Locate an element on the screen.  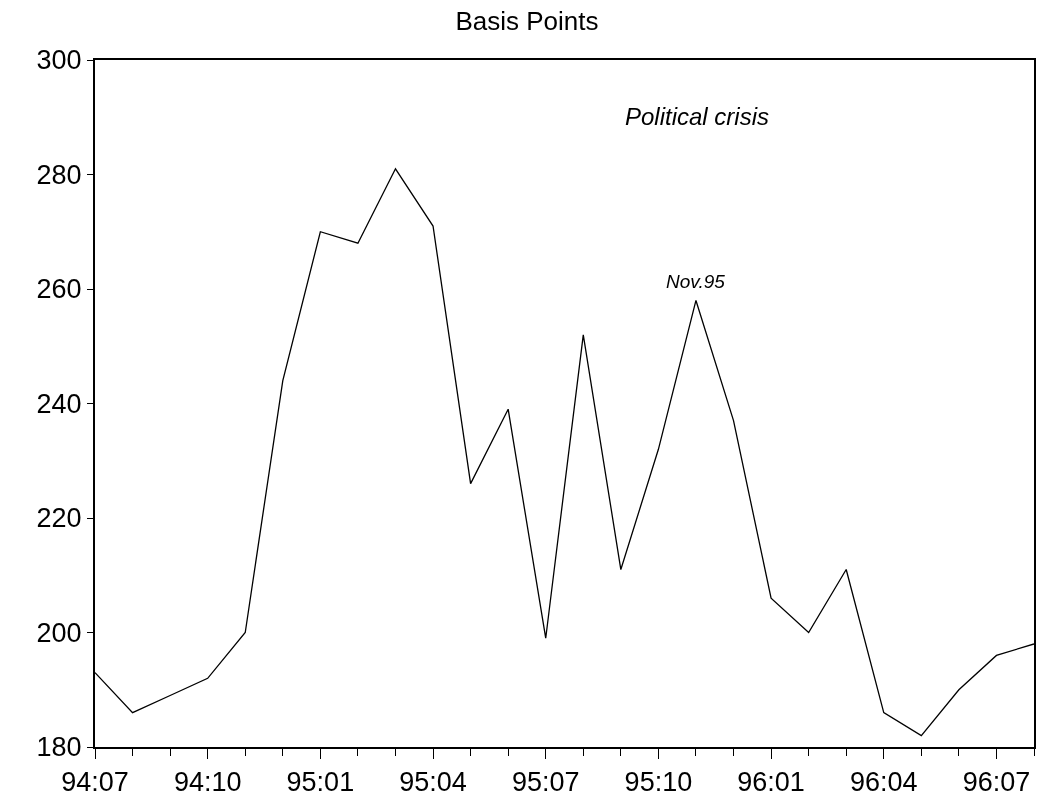
x-tick-label: 96:07 is located at coordinates (996, 782).